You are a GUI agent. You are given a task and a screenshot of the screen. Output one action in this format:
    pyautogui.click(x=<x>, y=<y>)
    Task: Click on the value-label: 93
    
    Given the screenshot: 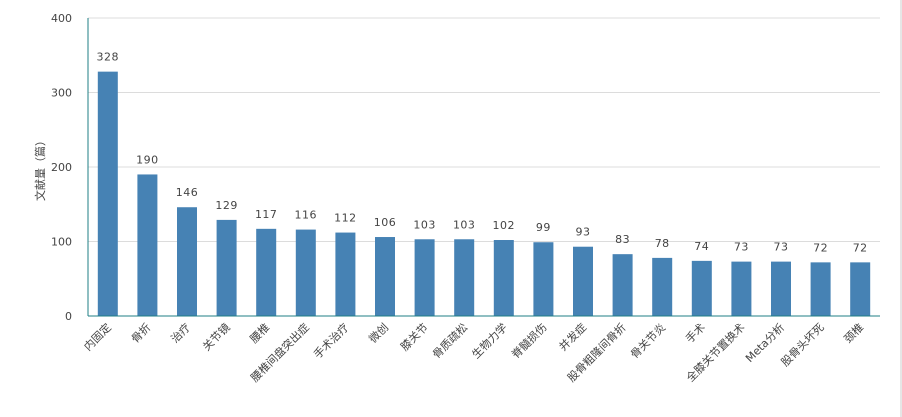 What is the action you would take?
    pyautogui.click(x=583, y=232)
    